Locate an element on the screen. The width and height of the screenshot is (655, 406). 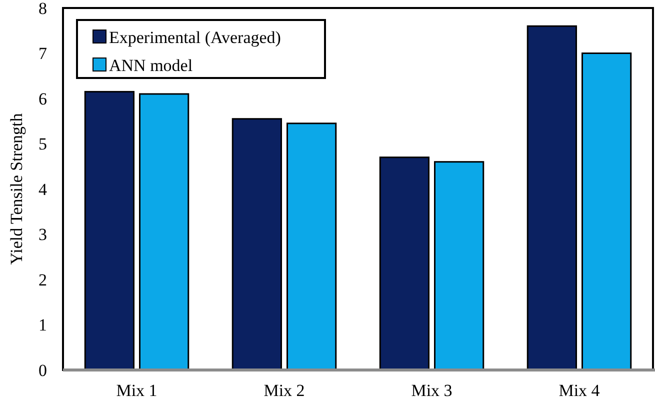
y-tick-label: 7 is located at coordinates (43, 54).